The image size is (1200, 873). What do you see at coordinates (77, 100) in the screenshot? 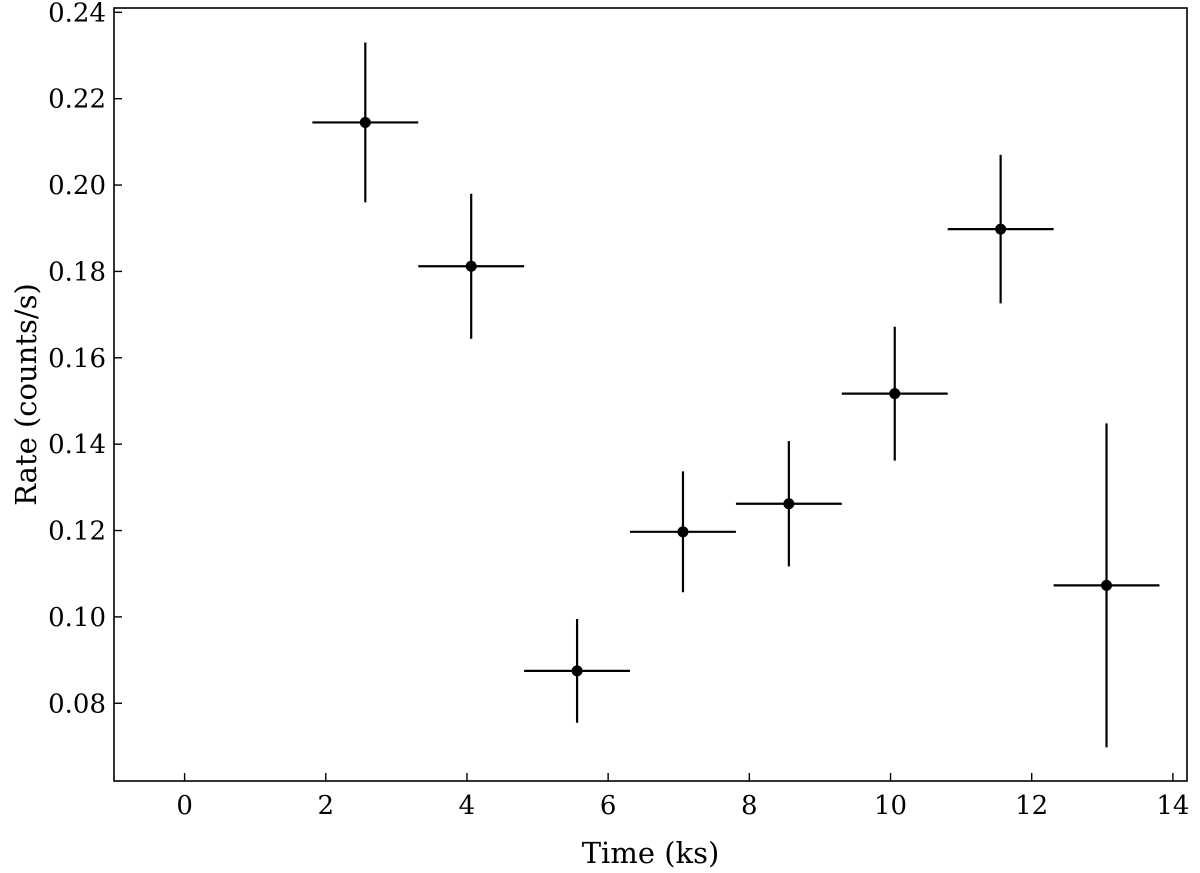
I see `y-tick-label: 0.22` at bounding box center [77, 100].